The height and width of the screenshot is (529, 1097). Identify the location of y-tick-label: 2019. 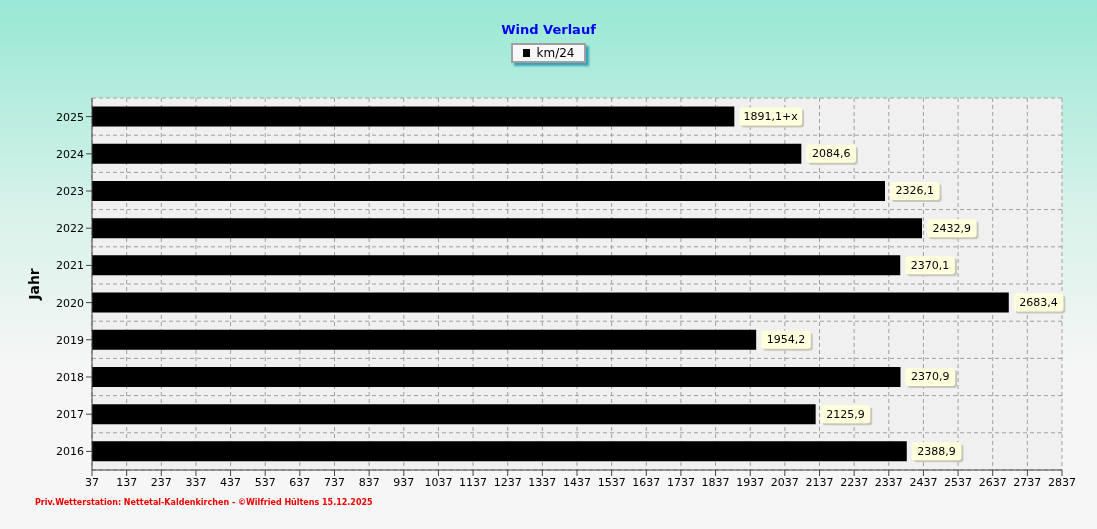
(70, 340).